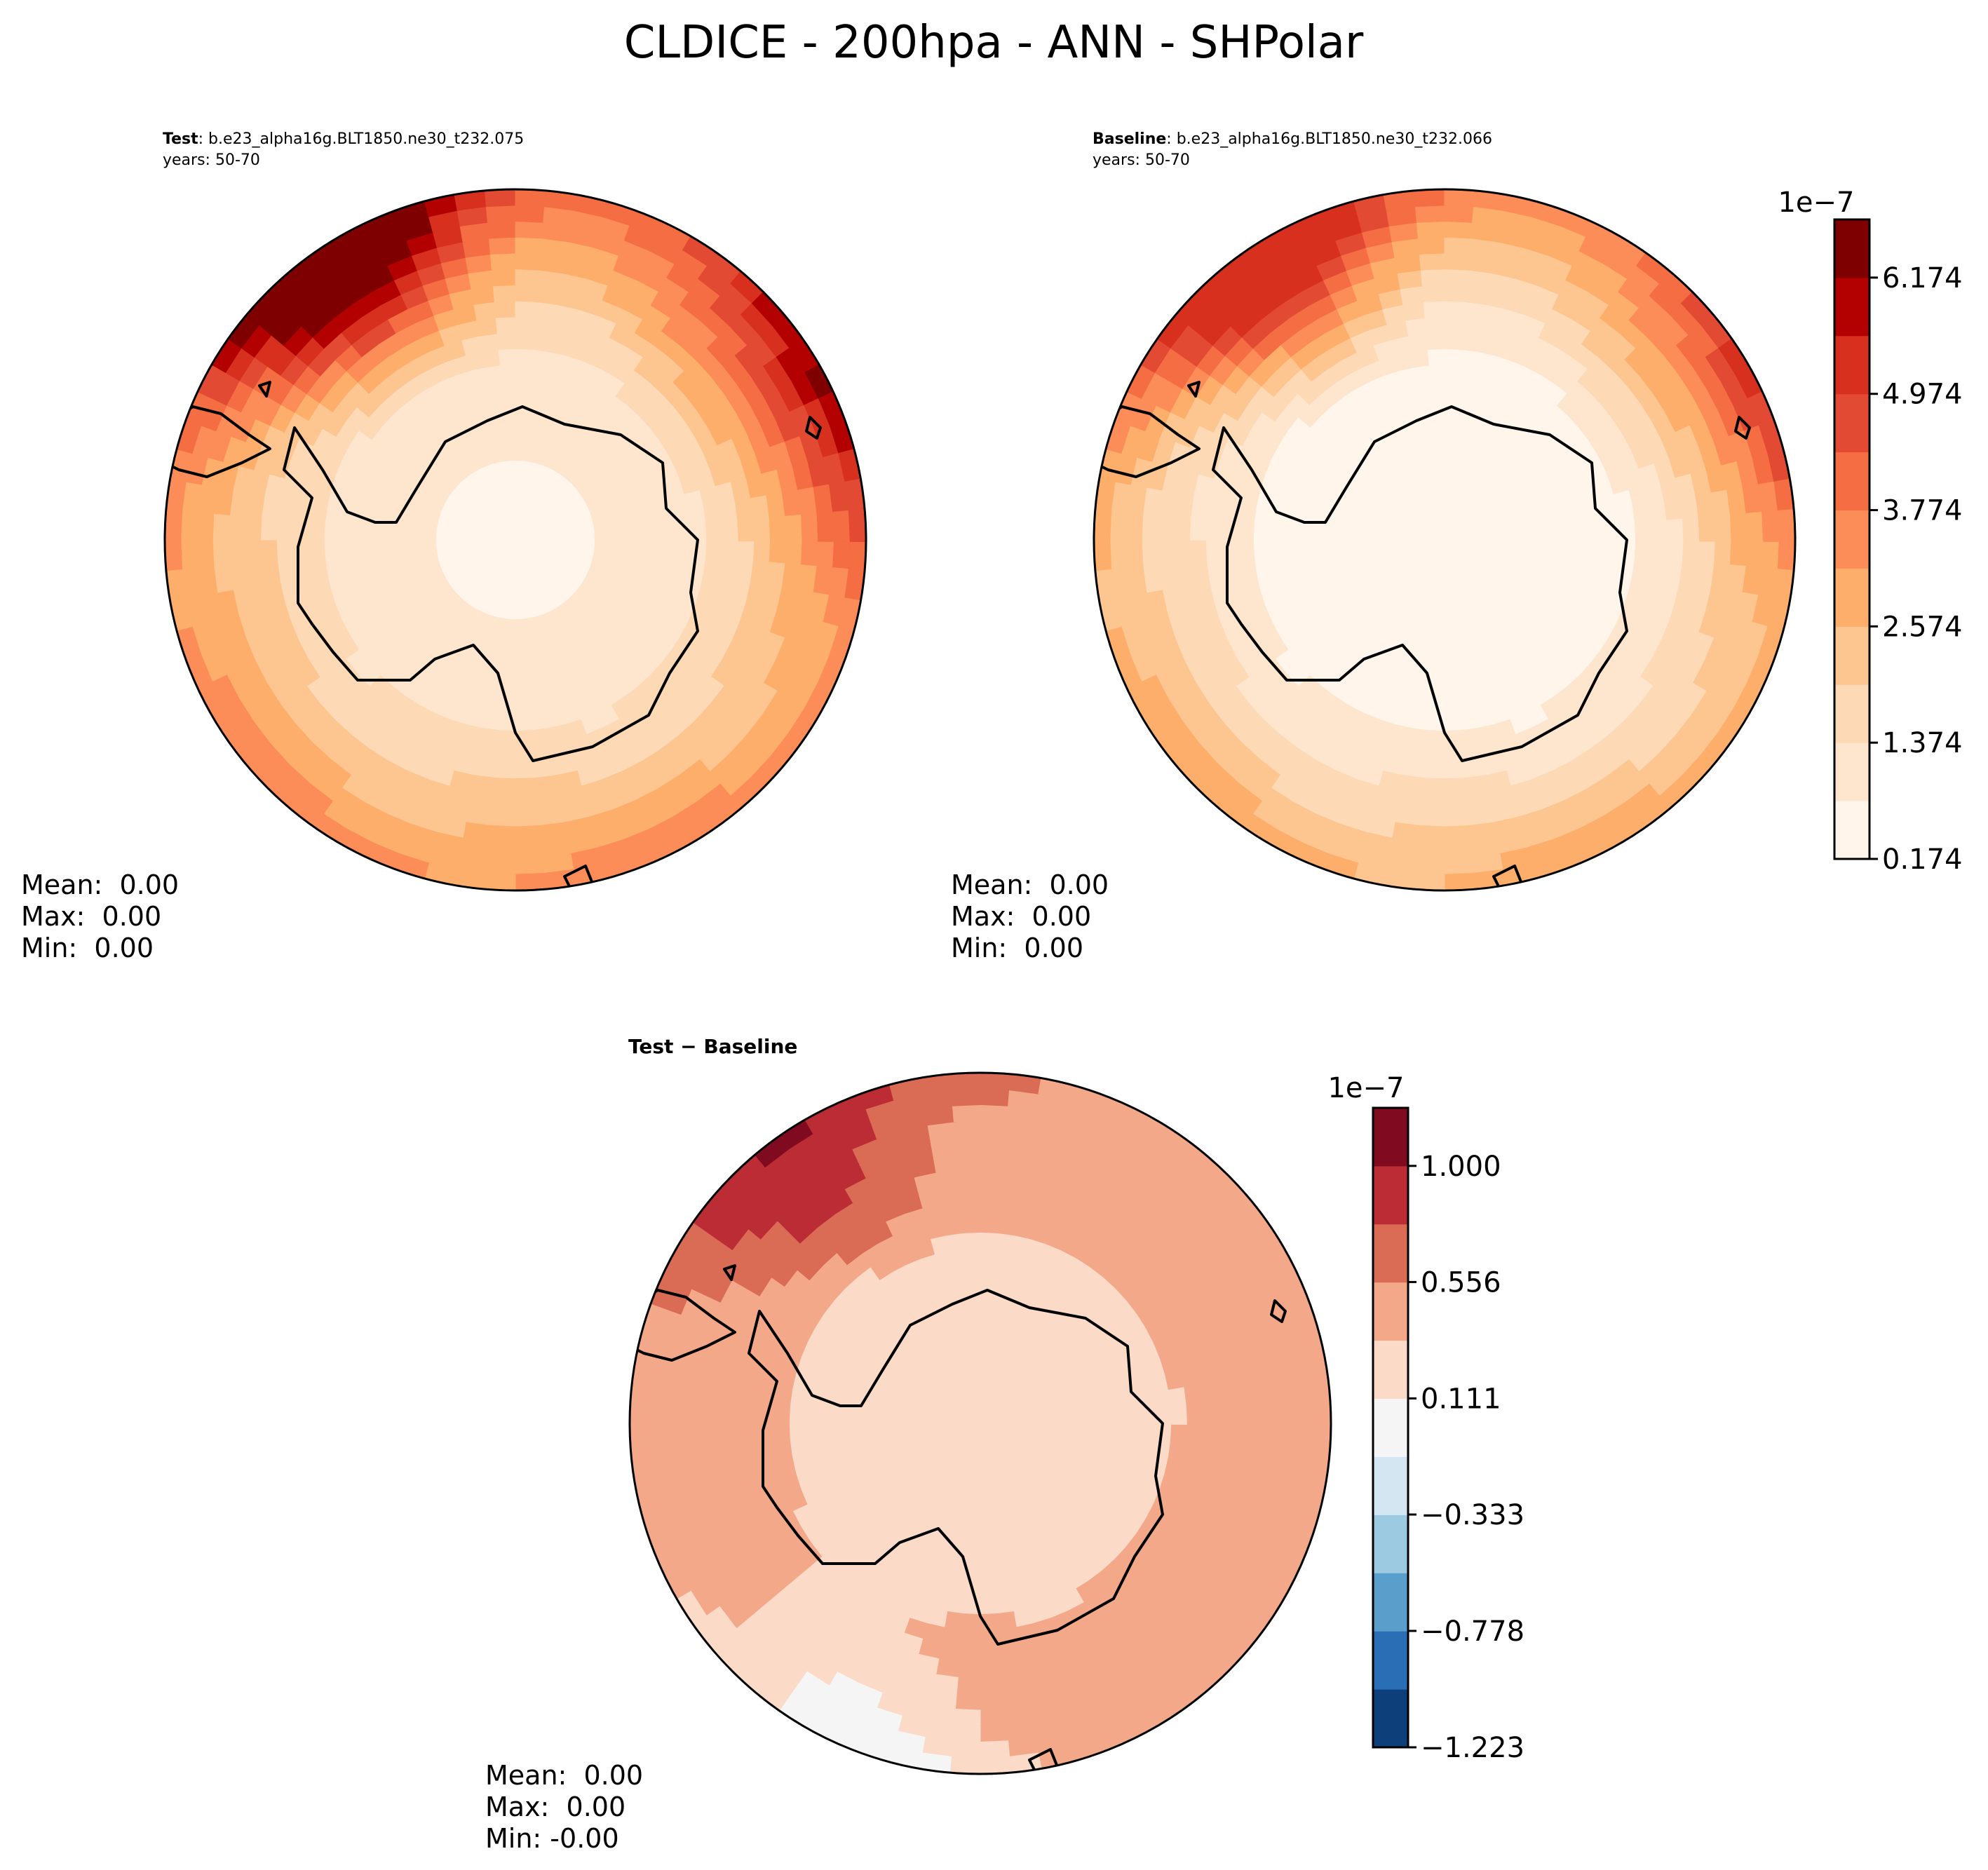 The image size is (1988, 1870). Describe the element at coordinates (1461, 1399) in the screenshot. I see `colorbar-difference-tick-label: 0.111` at that location.